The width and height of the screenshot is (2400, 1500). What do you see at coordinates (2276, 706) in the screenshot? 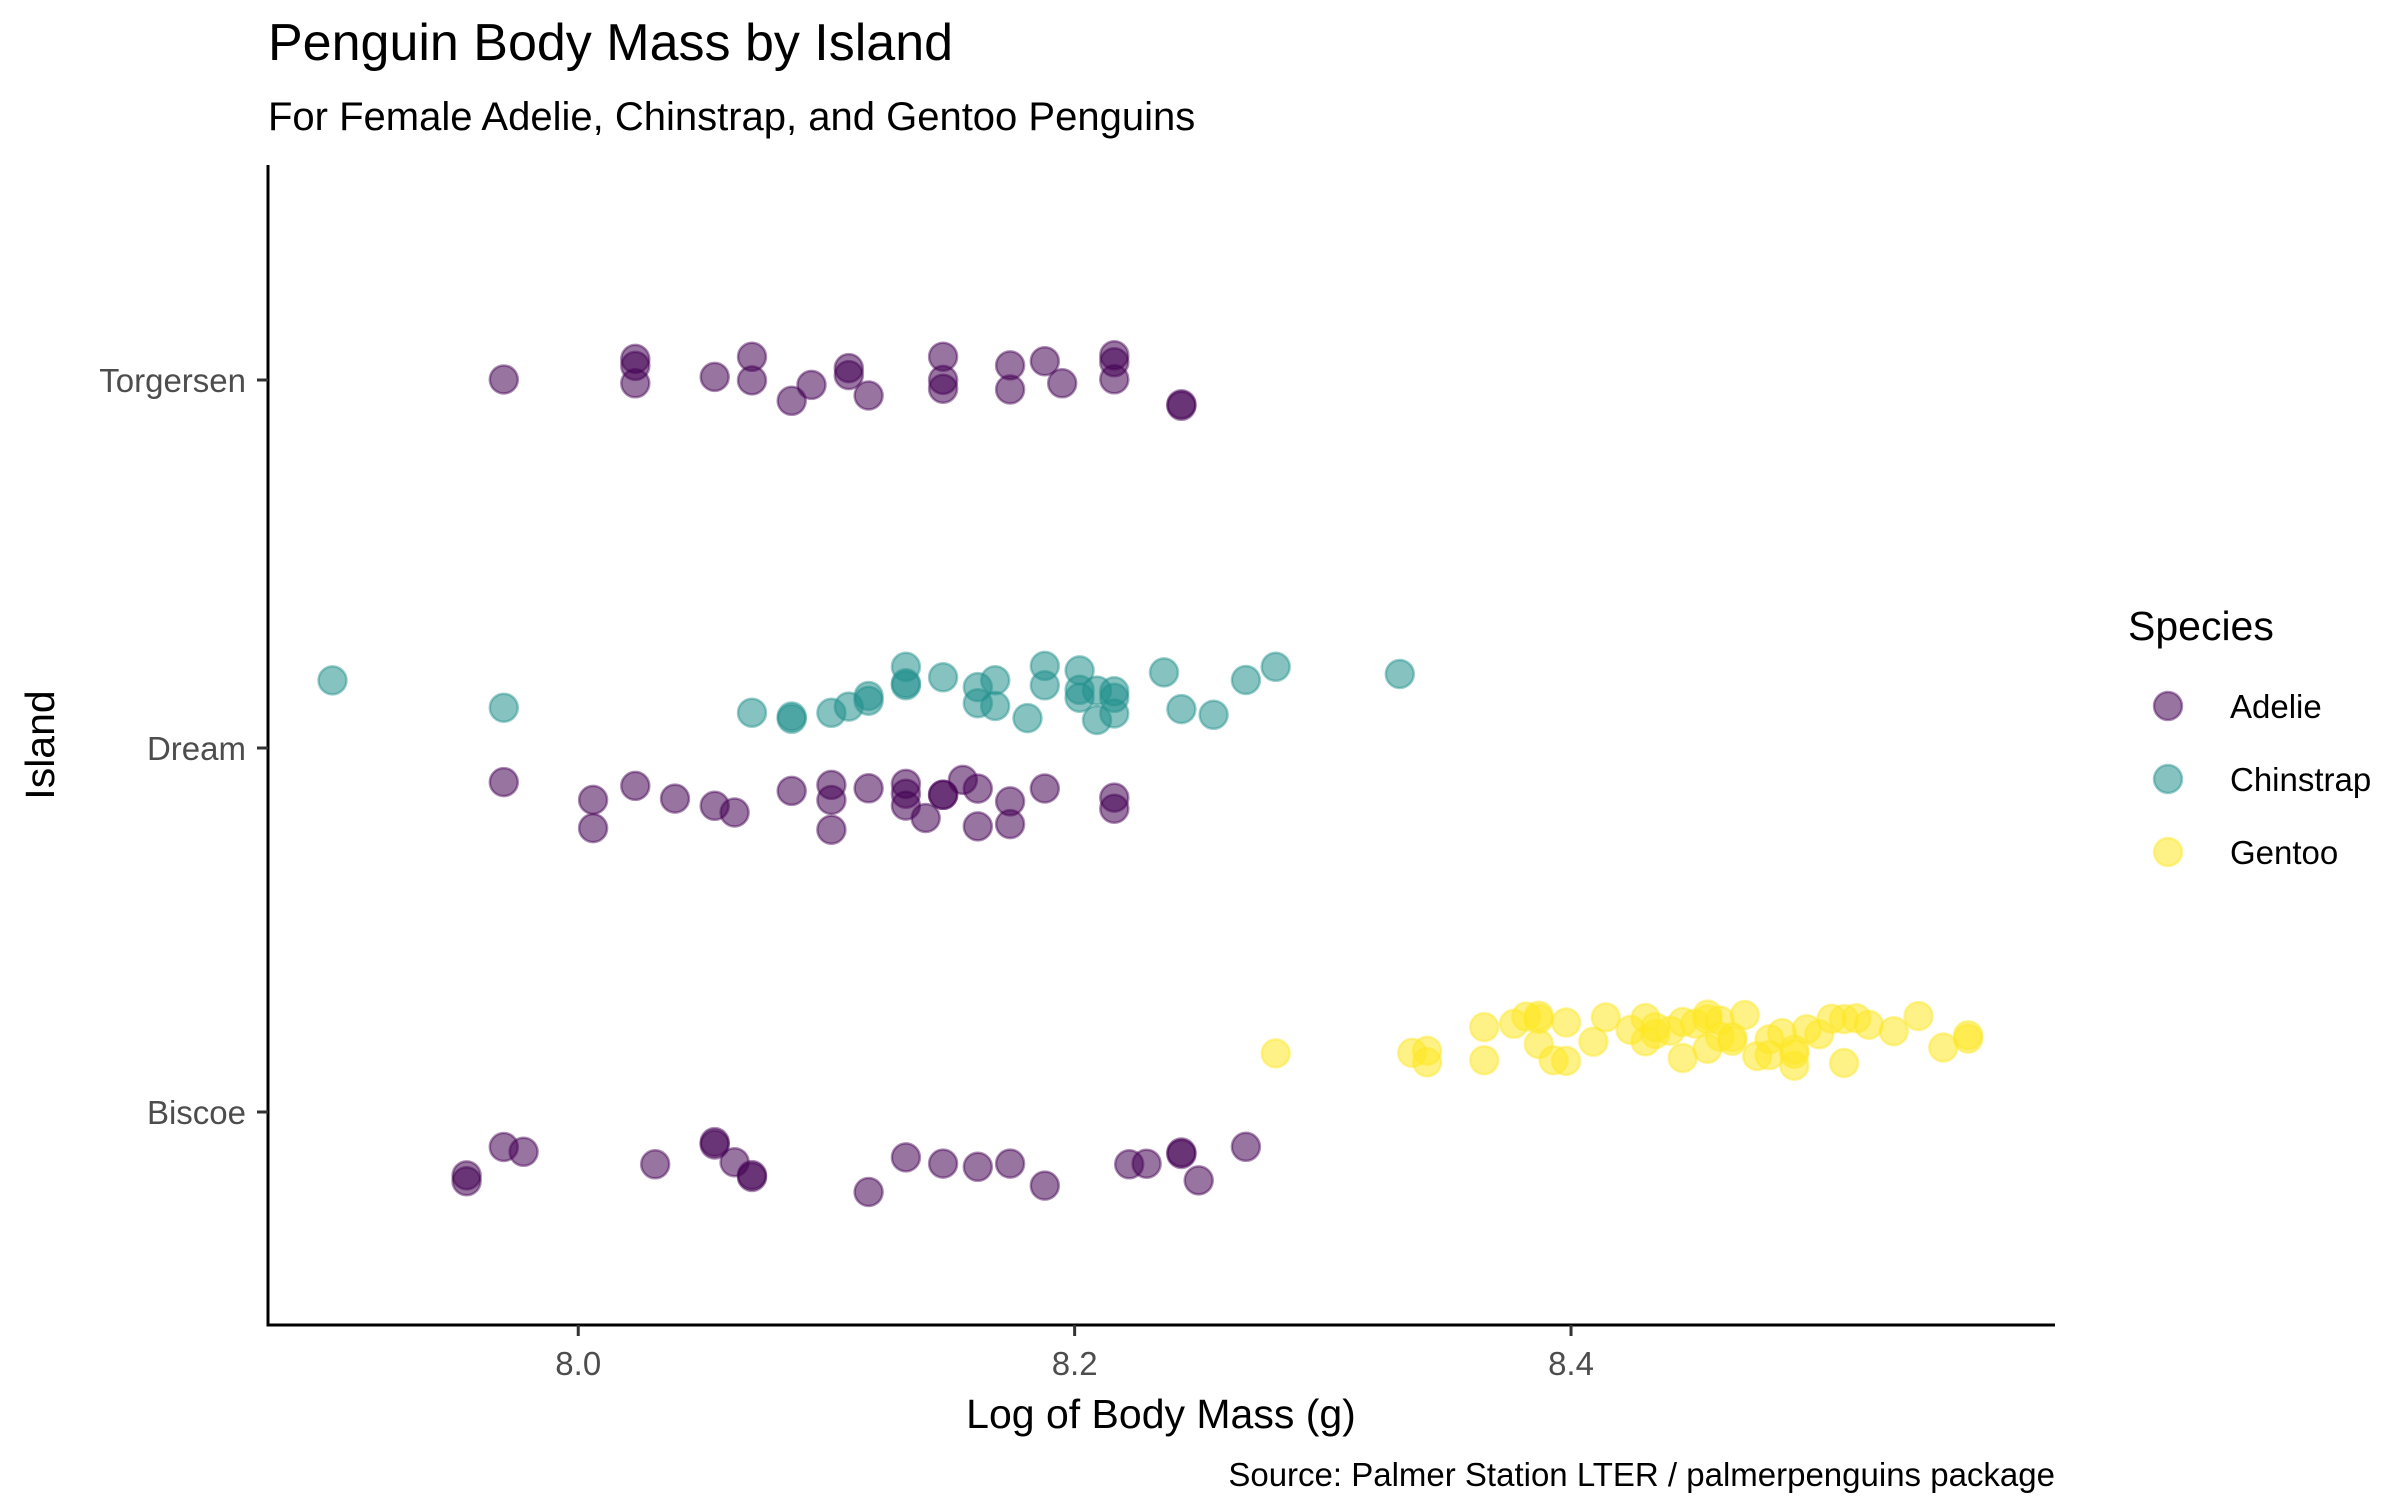
I see `legend-label-adelie: Adelie` at bounding box center [2276, 706].